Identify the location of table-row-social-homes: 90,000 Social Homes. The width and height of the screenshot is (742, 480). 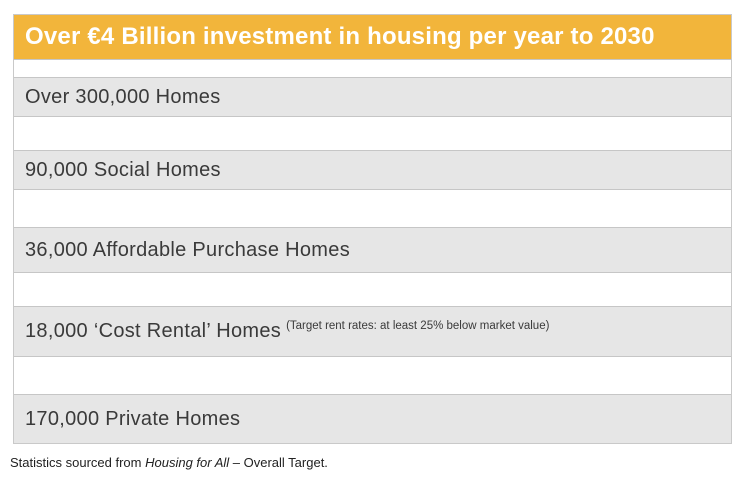
(372, 169).